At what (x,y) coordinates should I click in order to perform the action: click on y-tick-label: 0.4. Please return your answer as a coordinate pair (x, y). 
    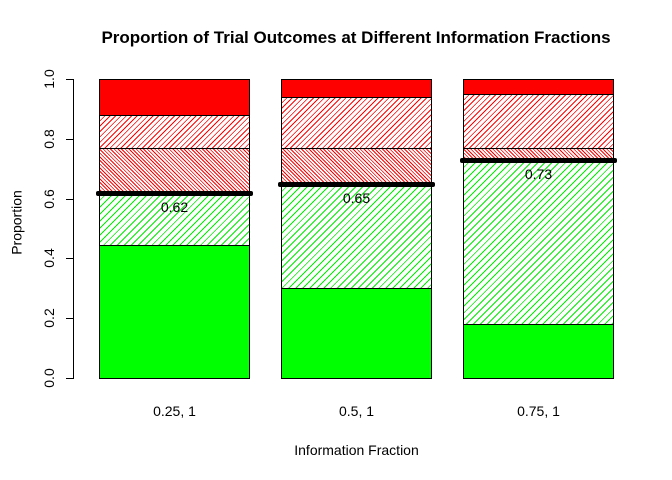
    Looking at the image, I should click on (49, 258).